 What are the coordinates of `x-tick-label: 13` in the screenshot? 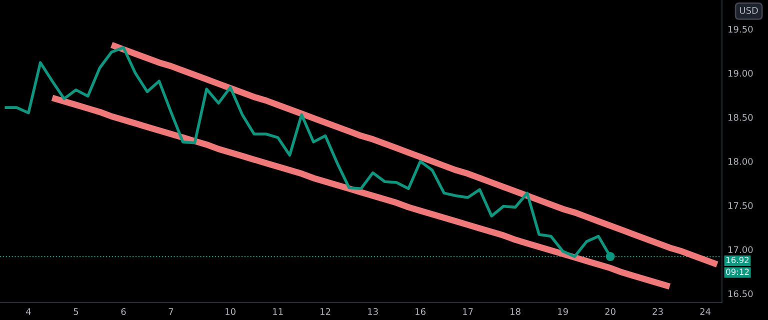 It's located at (373, 311).